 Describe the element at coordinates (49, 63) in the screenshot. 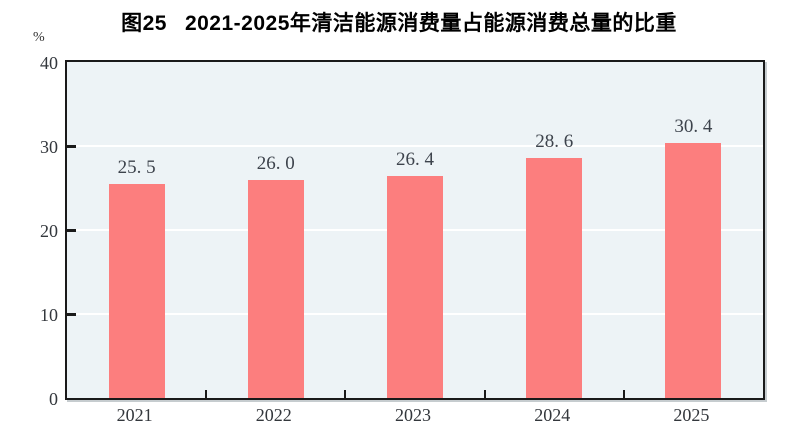

I see `y-tick-label-40: 40` at that location.